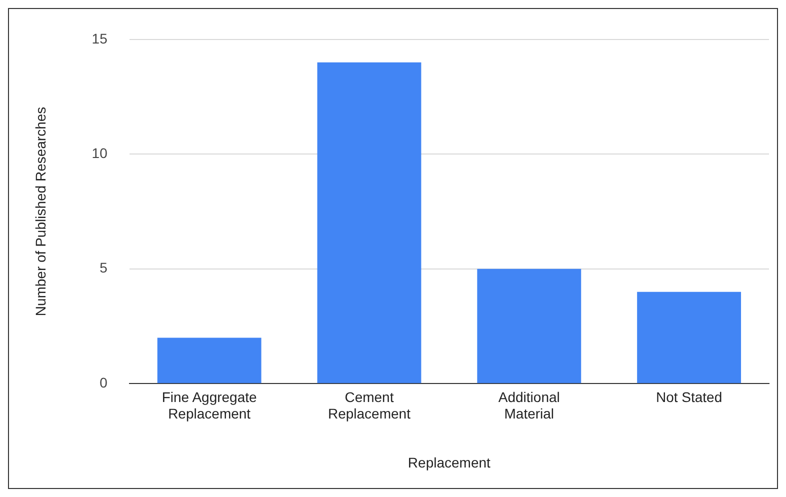 This screenshot has height=497, width=786. I want to click on y-axis-title: Number of Published Researches, so click(40, 211).